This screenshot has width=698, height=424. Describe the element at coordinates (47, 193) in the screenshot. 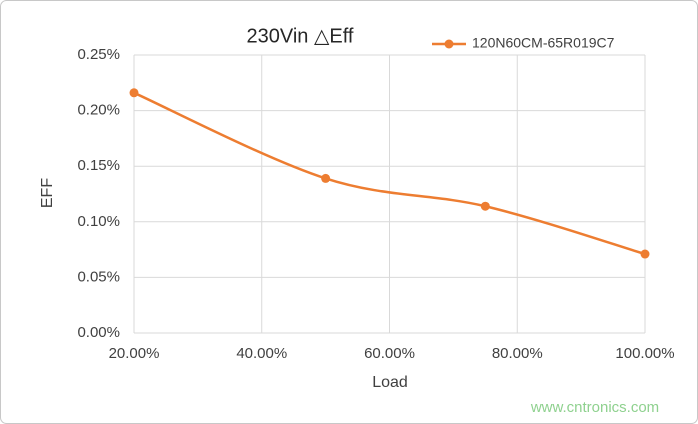

I see `y-axis-label: EFF` at that location.